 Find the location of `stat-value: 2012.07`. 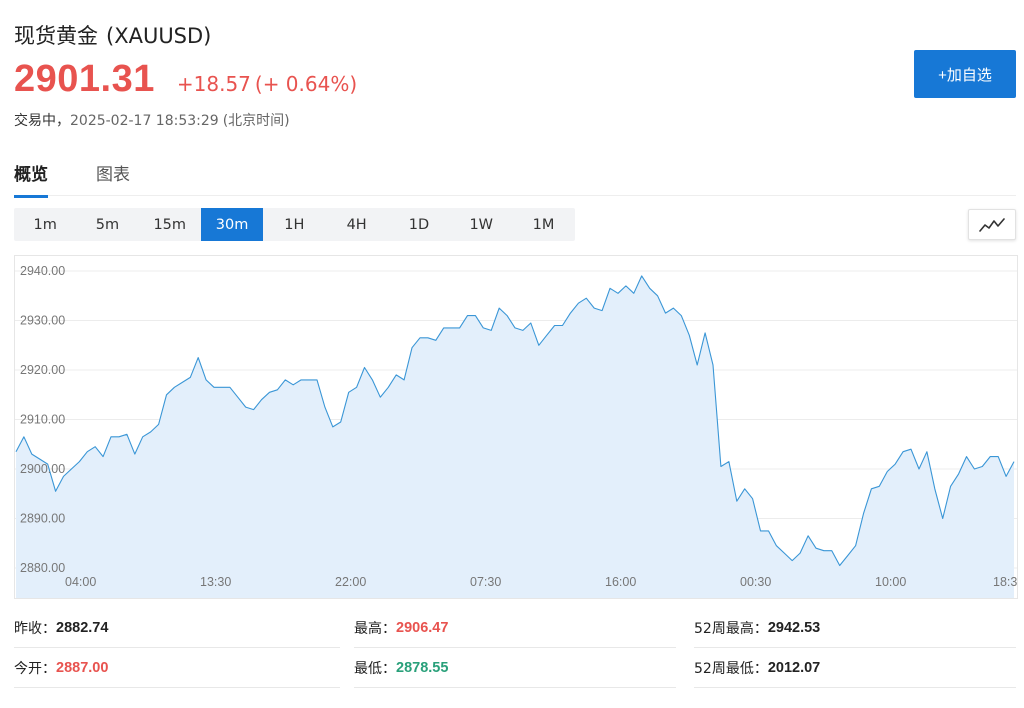

stat-value: 2012.07 is located at coordinates (794, 667).